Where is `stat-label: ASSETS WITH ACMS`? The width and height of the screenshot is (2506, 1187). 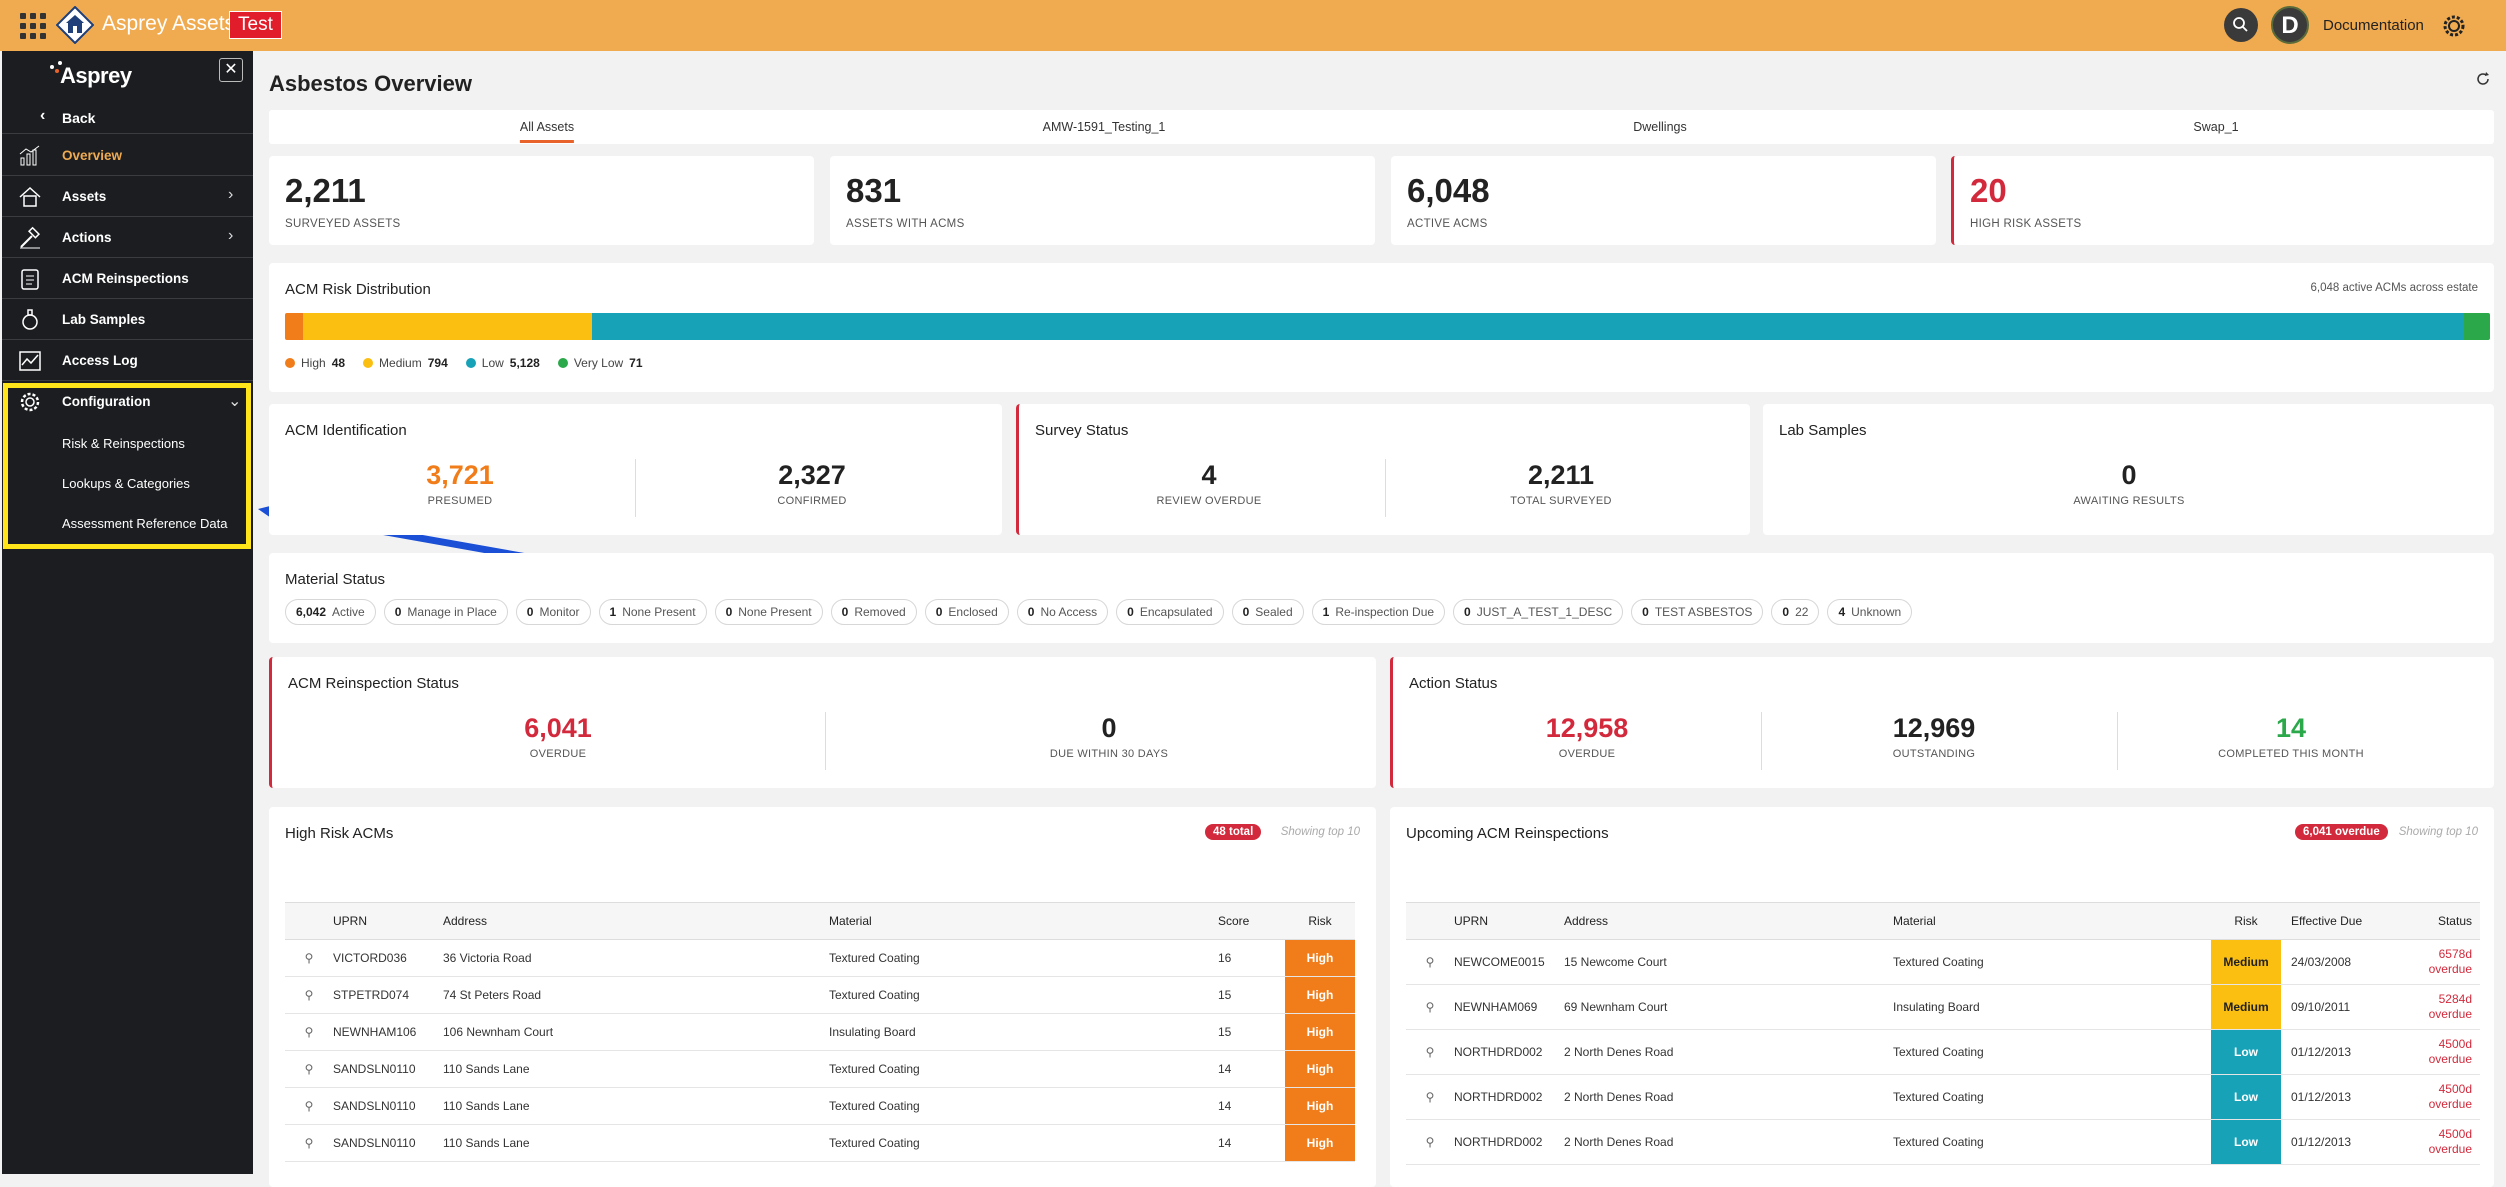 stat-label: ASSETS WITH ACMS is located at coordinates (905, 224).